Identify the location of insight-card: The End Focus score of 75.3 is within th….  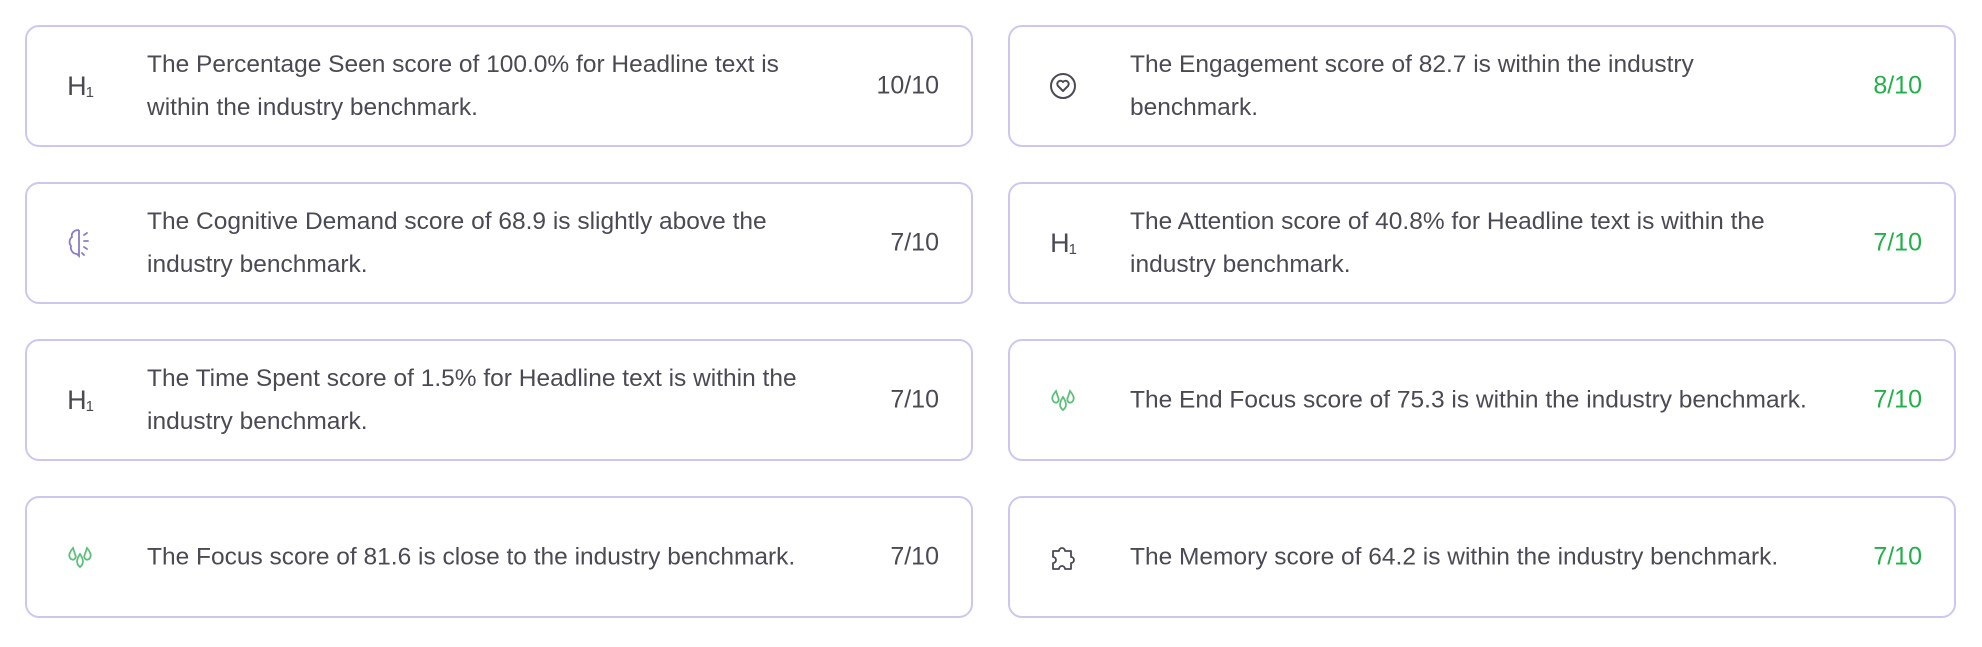
(1482, 400).